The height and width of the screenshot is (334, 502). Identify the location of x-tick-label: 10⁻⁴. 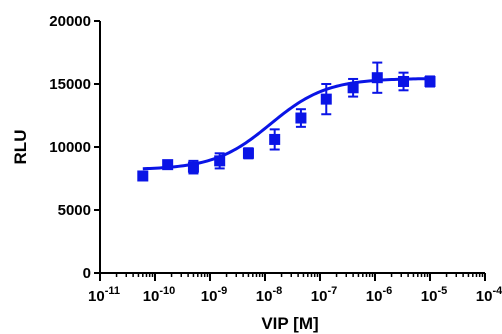
(489, 295).